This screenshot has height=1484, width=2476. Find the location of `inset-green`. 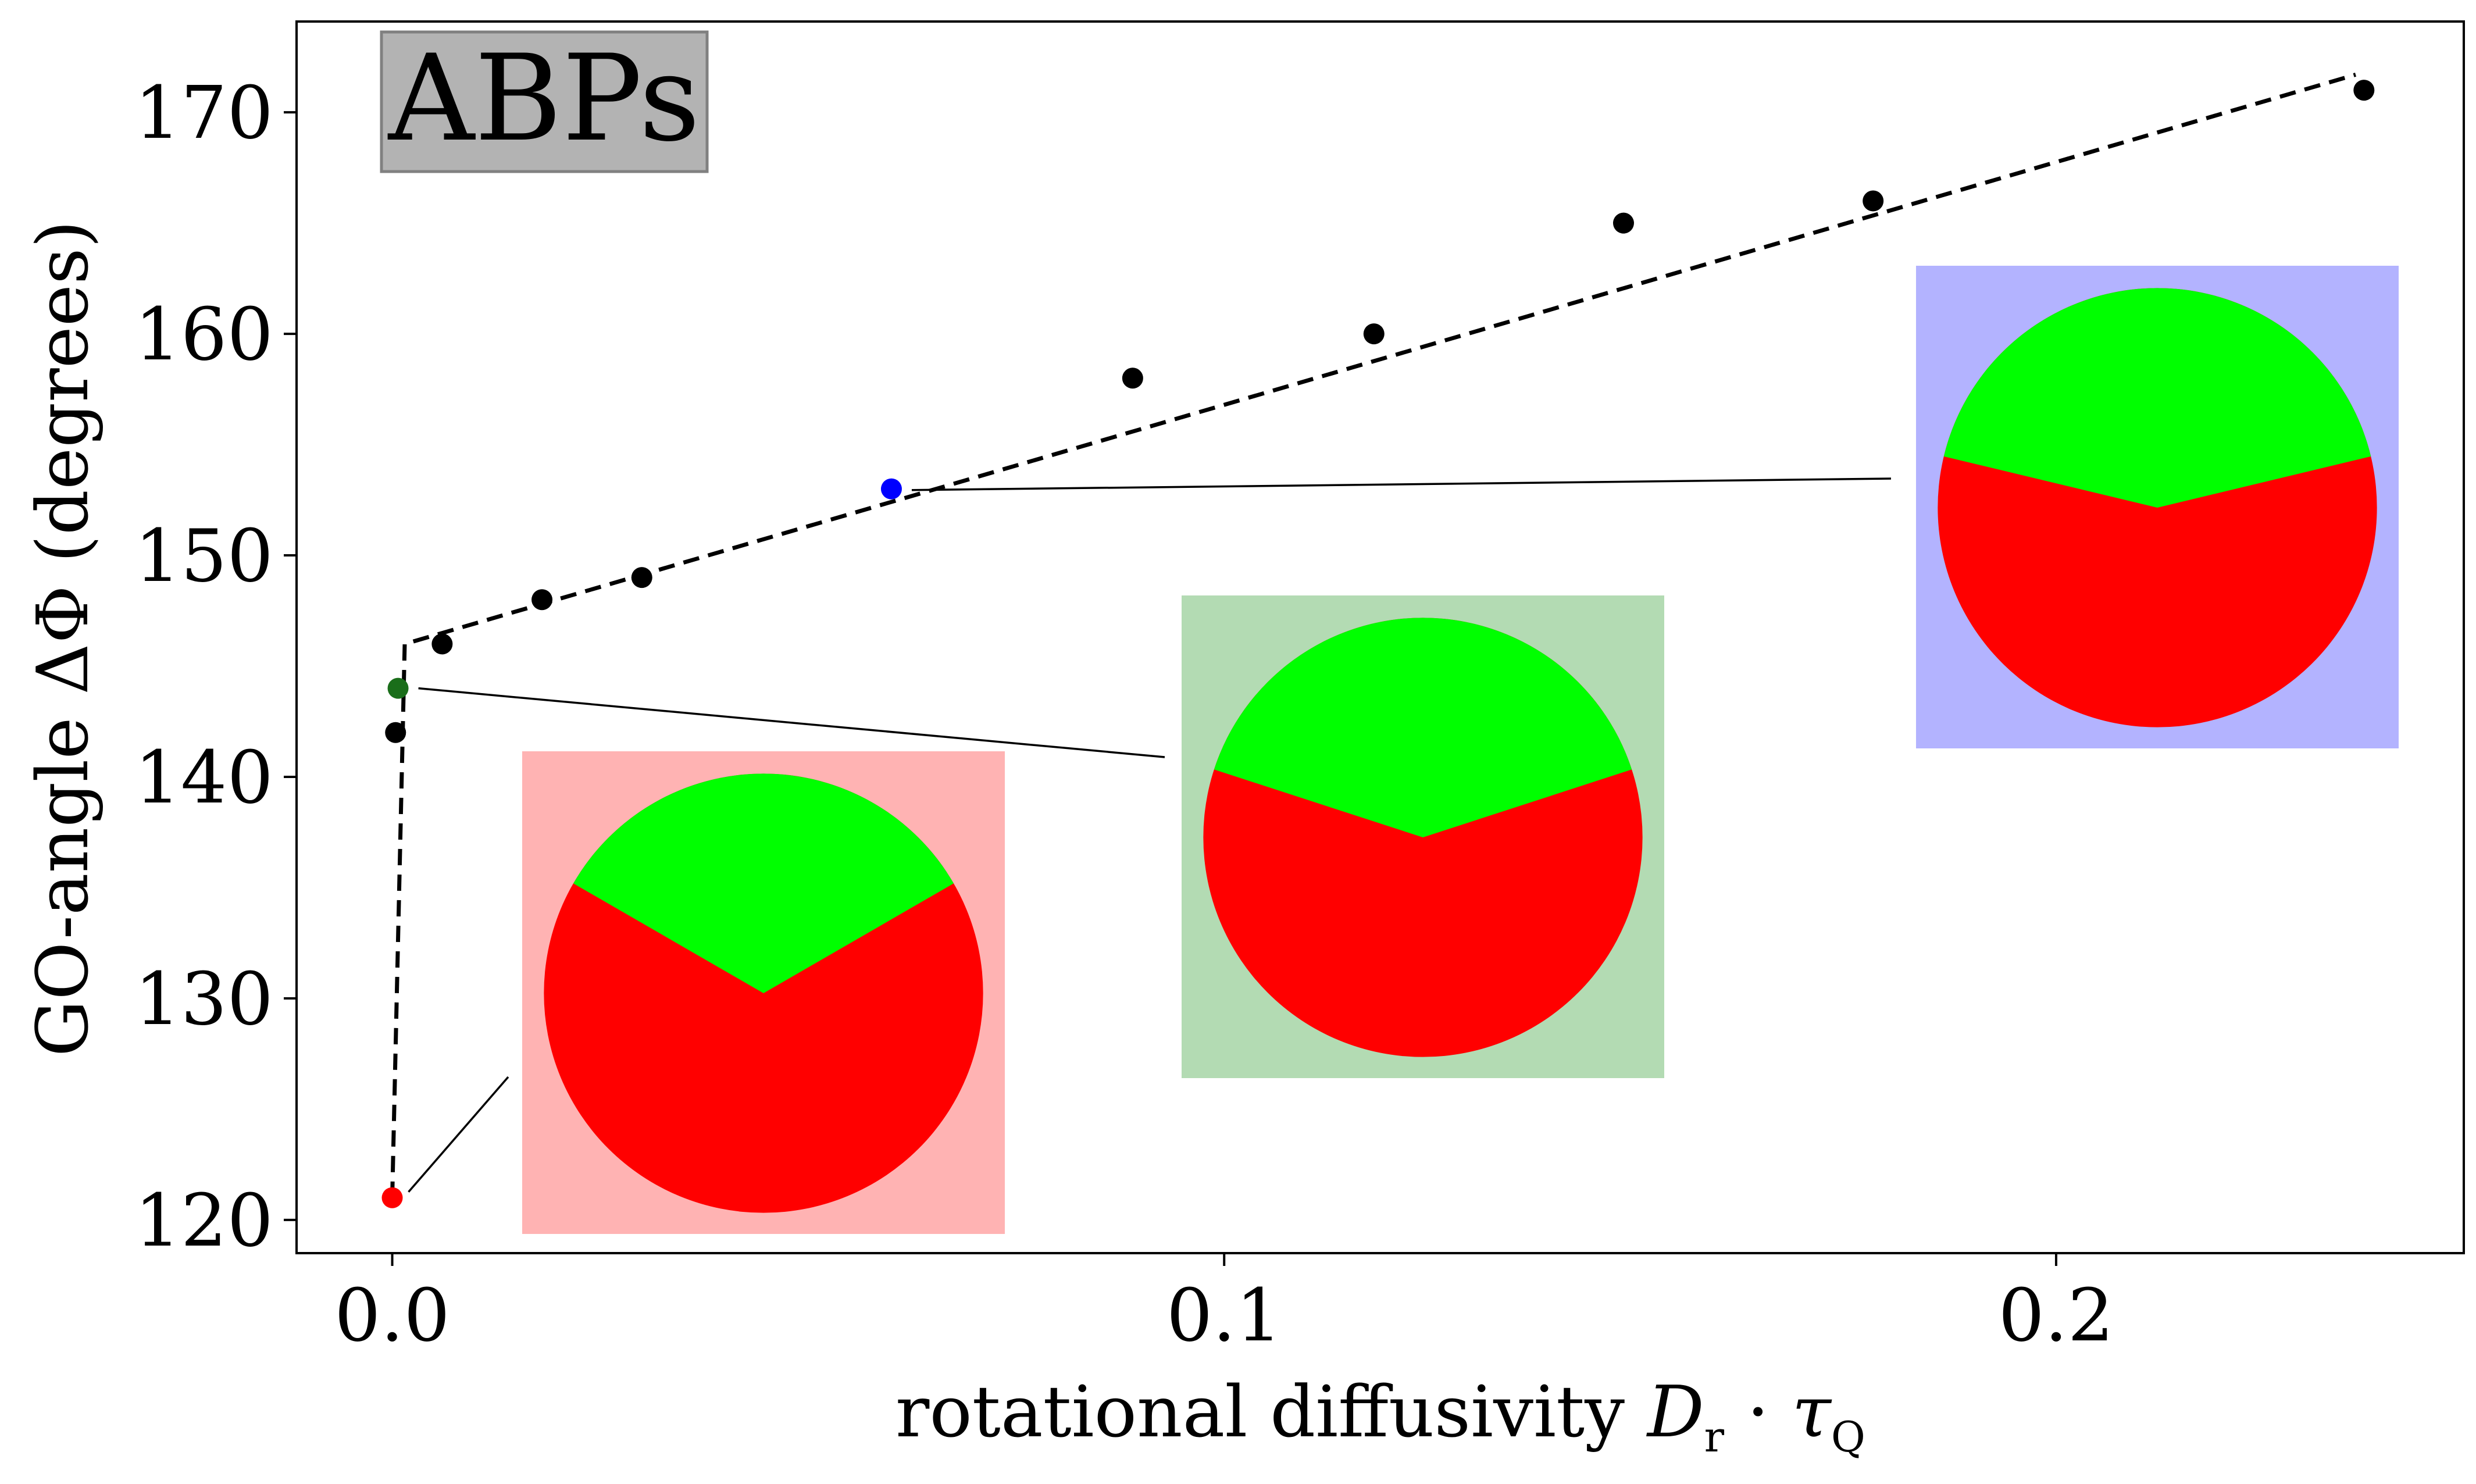

inset-green is located at coordinates (1423, 836).